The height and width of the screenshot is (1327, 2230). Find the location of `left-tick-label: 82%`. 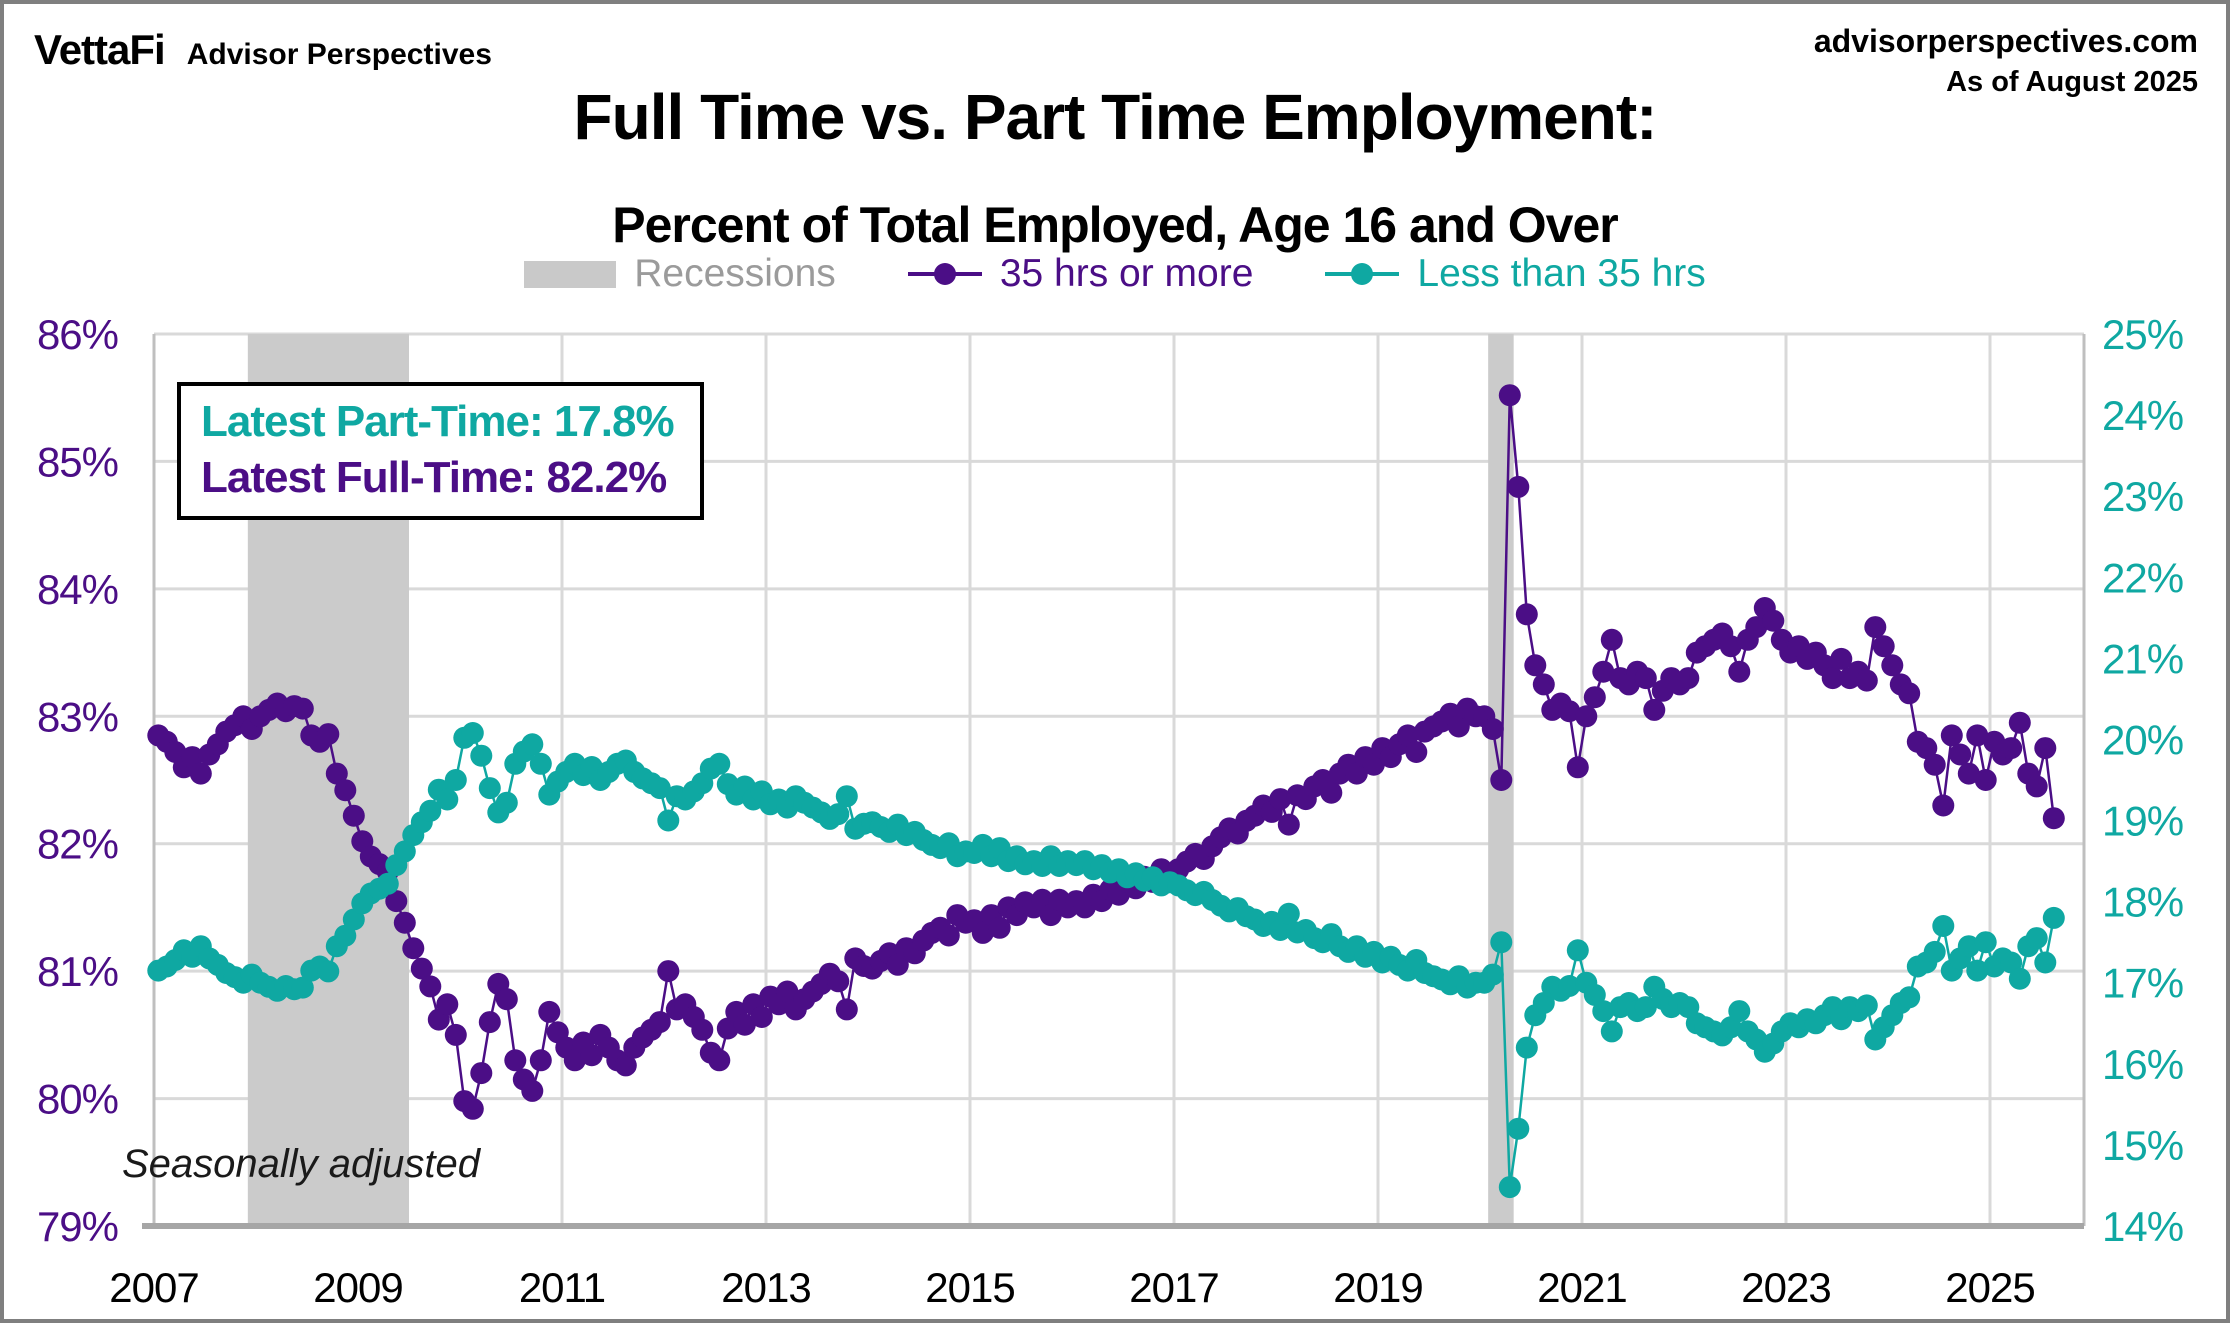

left-tick-label: 82% is located at coordinates (77, 844).